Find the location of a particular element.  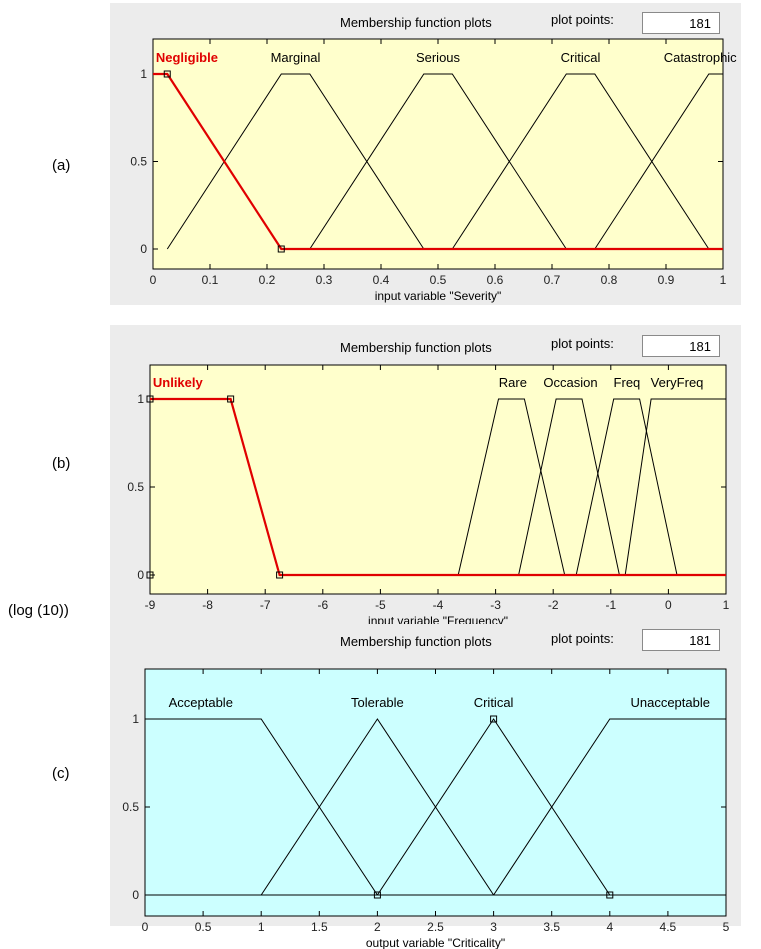

mf-label-tolerable: Tolerable is located at coordinates (377, 702).